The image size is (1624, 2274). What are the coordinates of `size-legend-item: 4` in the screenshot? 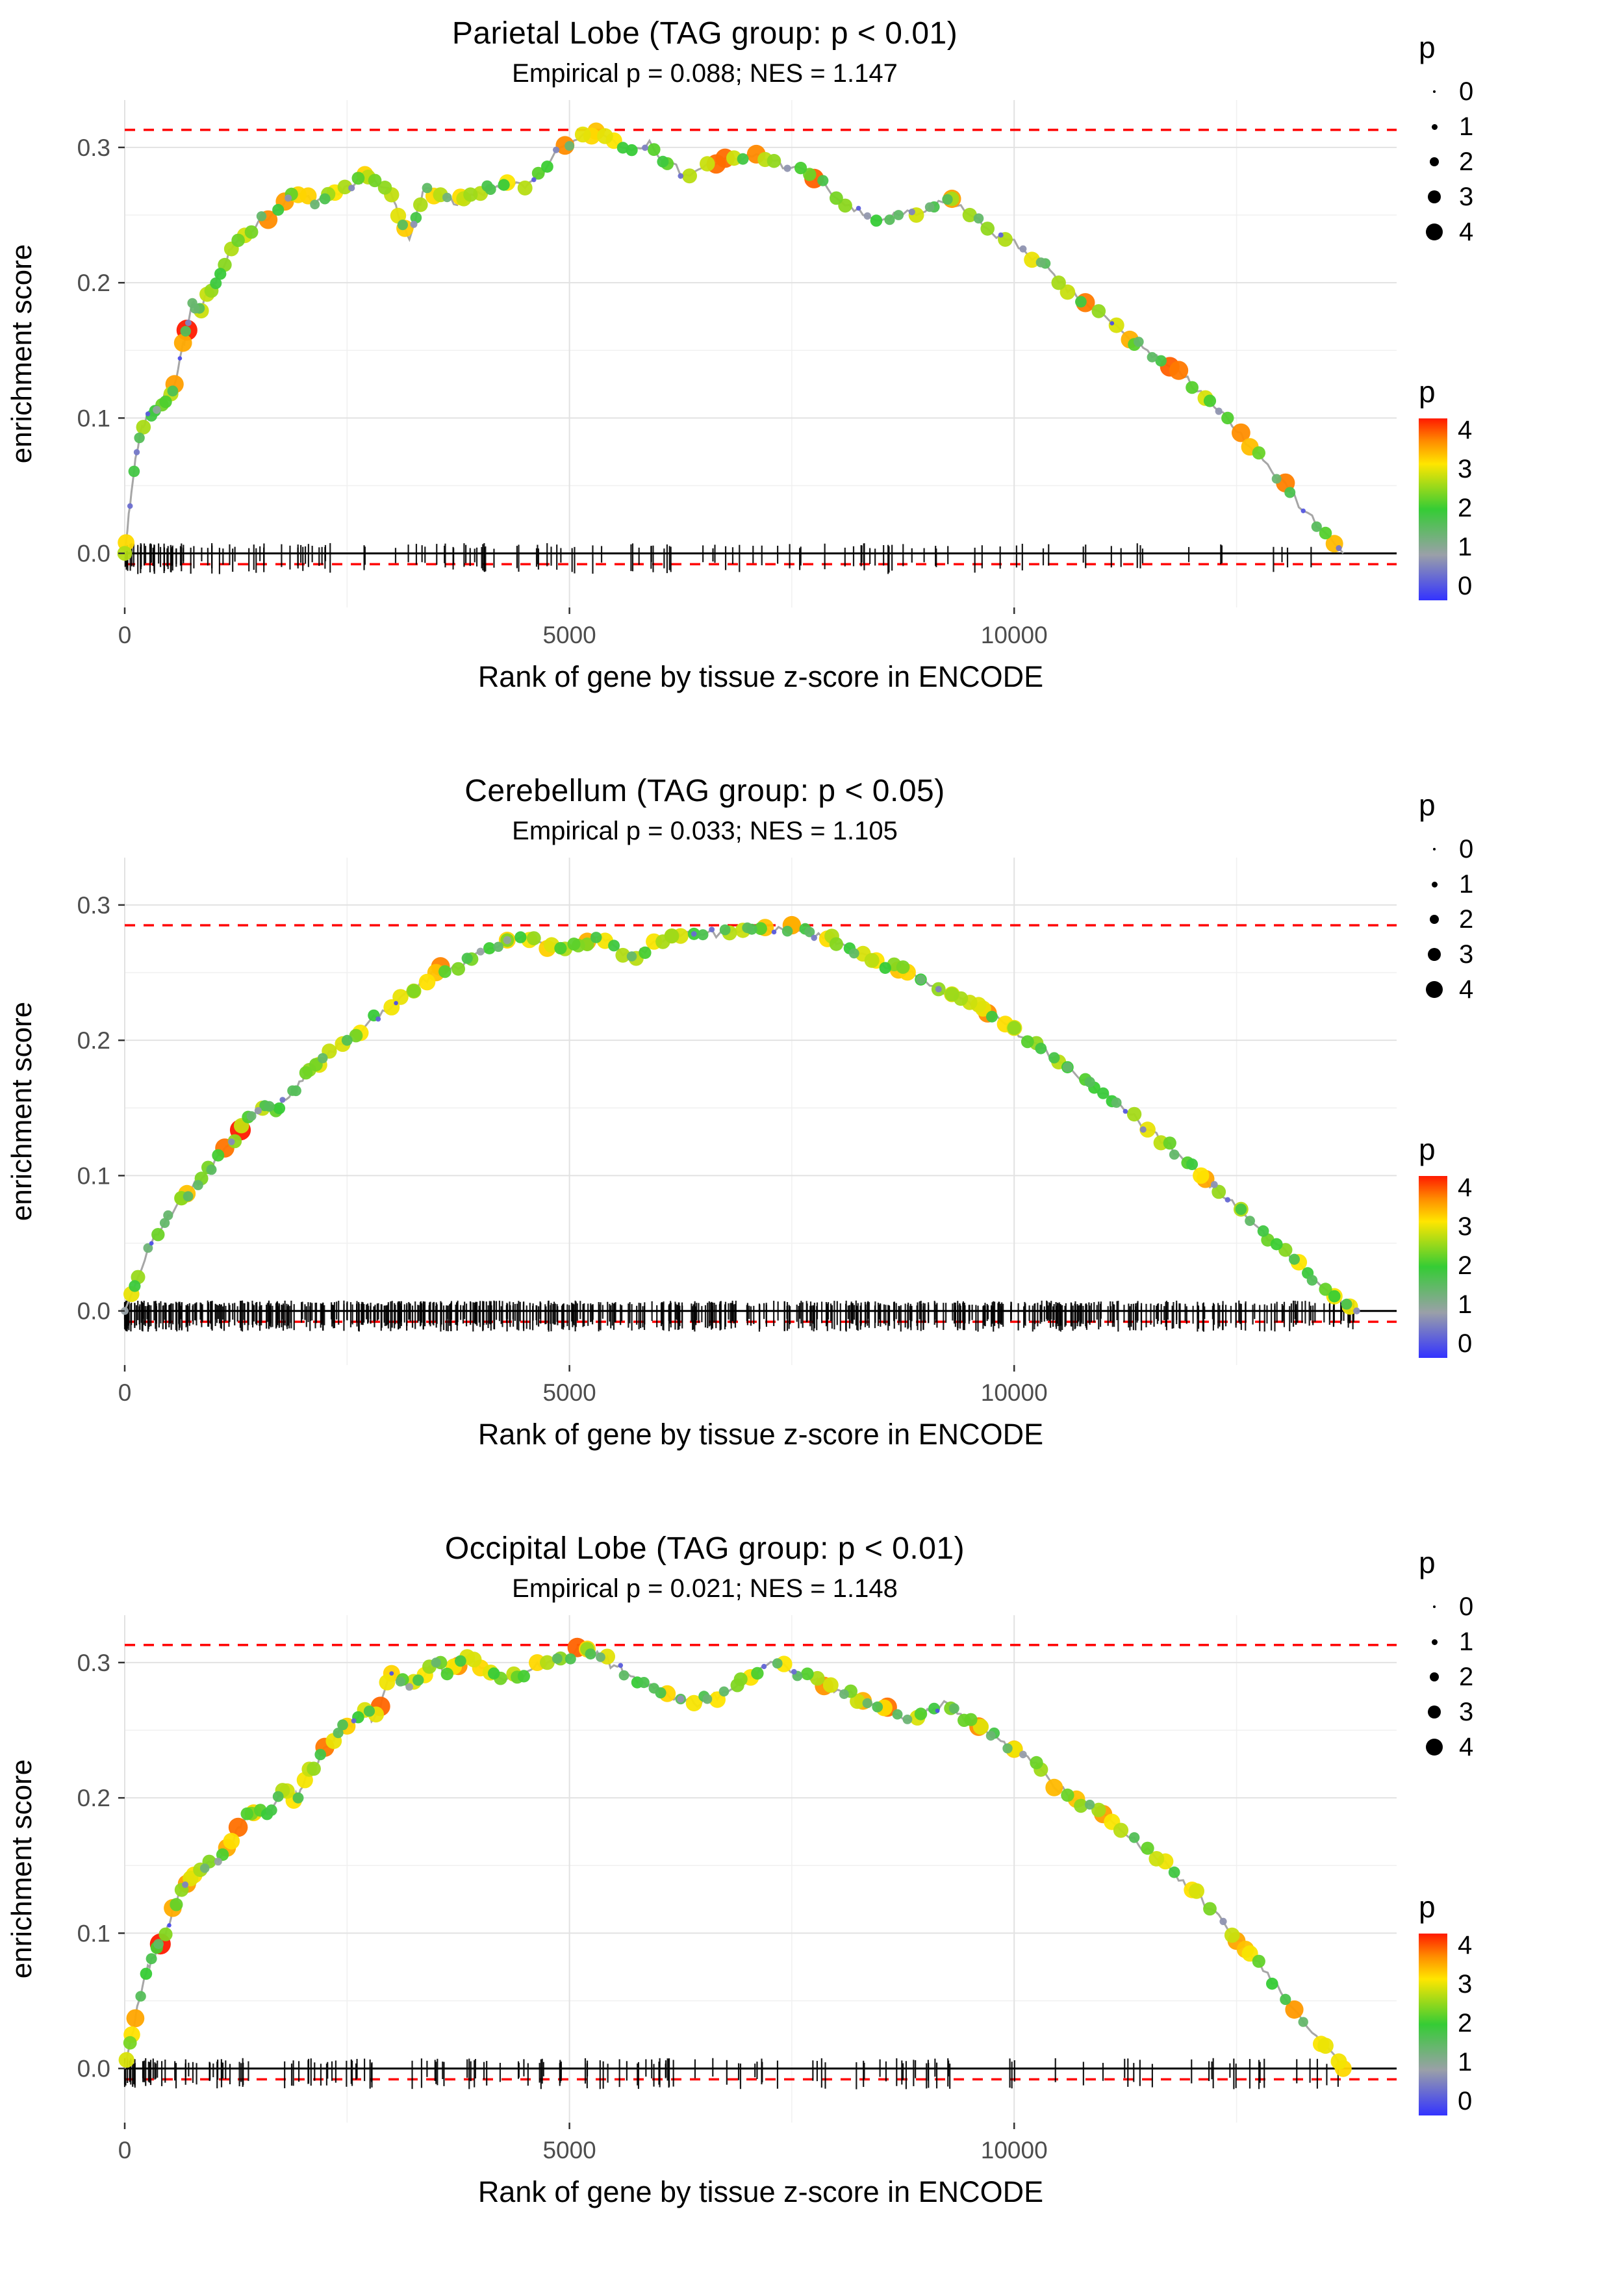 It's located at (1446, 989).